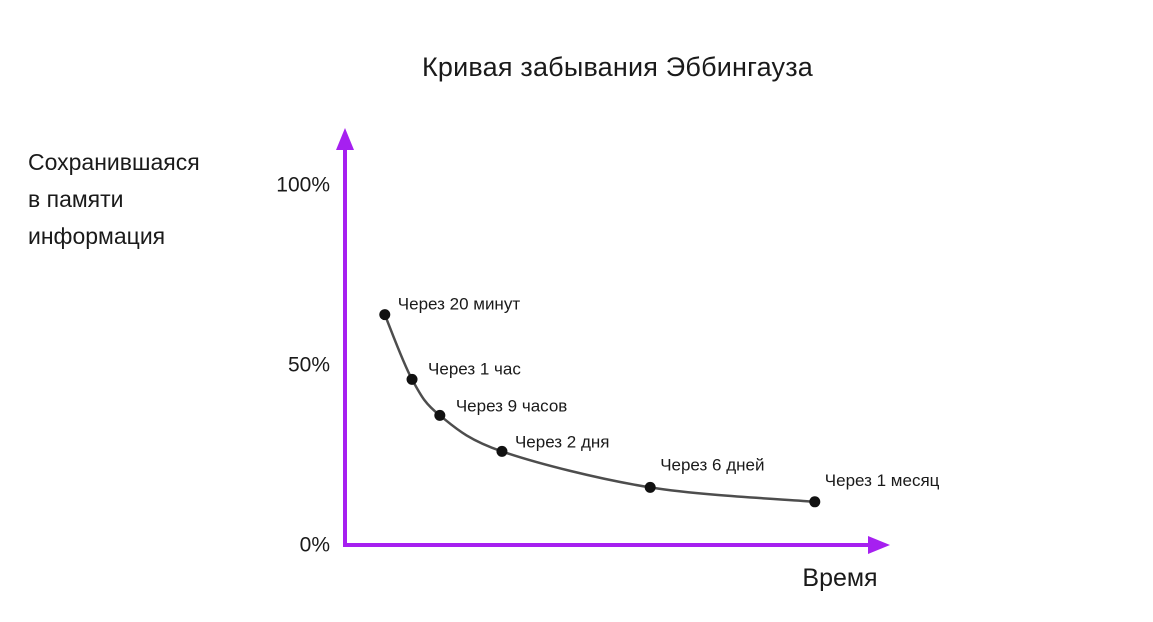 This screenshot has width=1153, height=622. What do you see at coordinates (459, 304) in the screenshot?
I see `data-point-label: Через 20 минут` at bounding box center [459, 304].